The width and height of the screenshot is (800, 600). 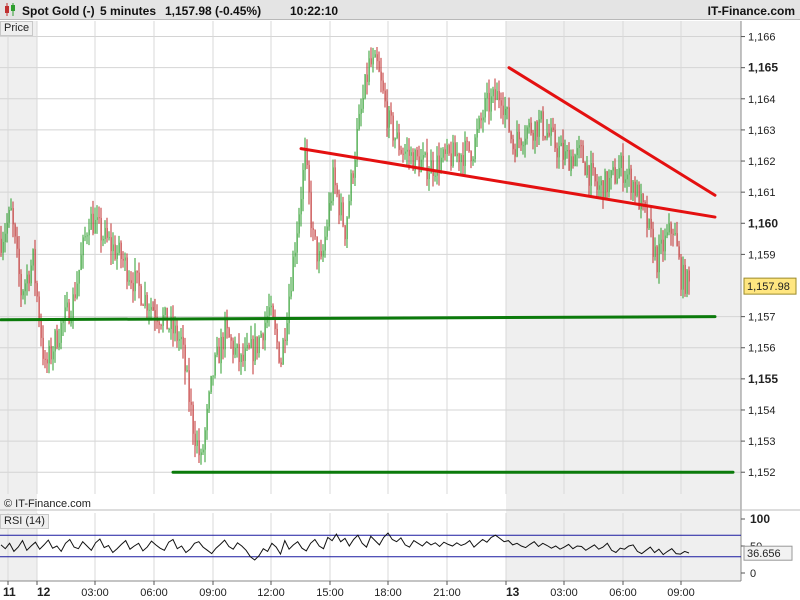 What do you see at coordinates (623, 593) in the screenshot?
I see `time-tick-label: 06:00` at bounding box center [623, 593].